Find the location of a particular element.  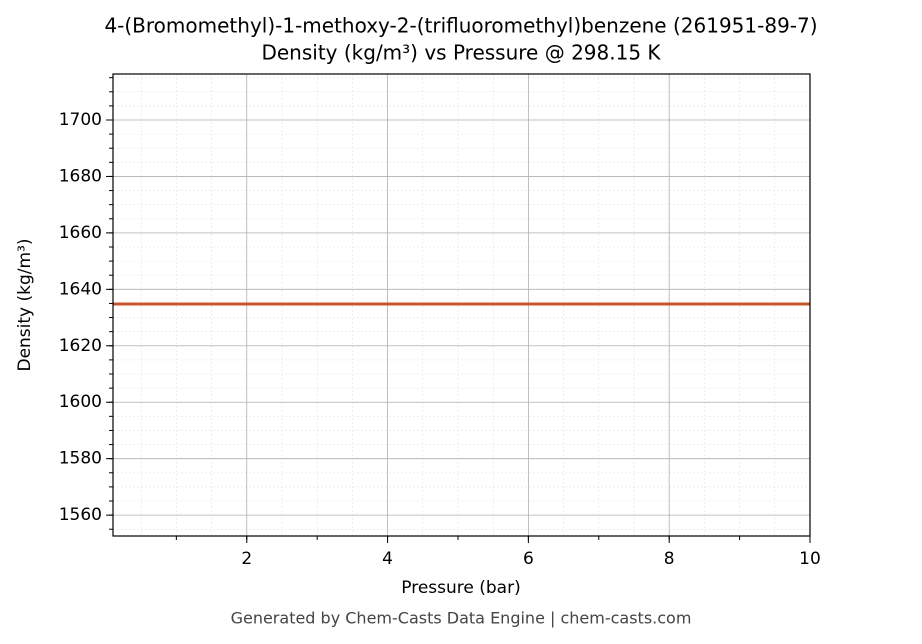

x-axis-label: Pressure (bar) is located at coordinates (460, 588).